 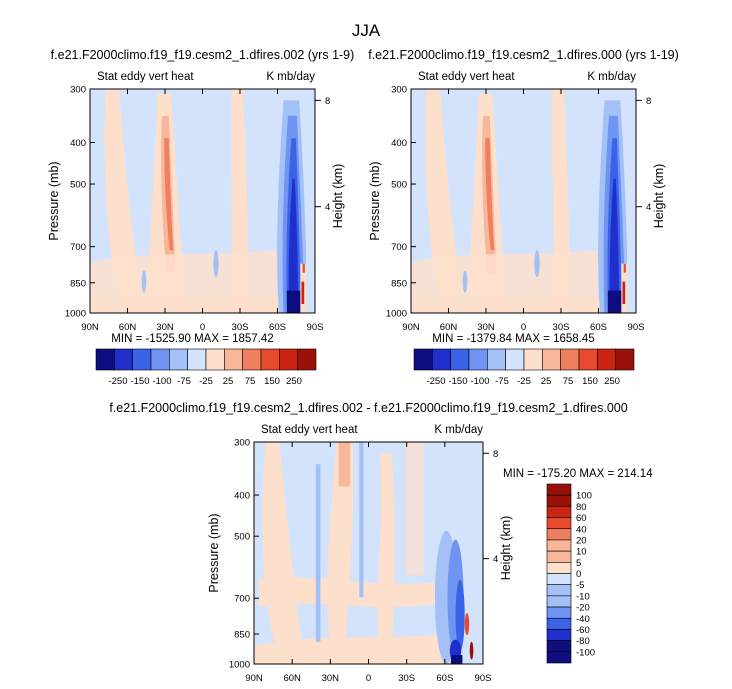 What do you see at coordinates (239, 665) in the screenshot?
I see `y-tick-label: 1000` at bounding box center [239, 665].